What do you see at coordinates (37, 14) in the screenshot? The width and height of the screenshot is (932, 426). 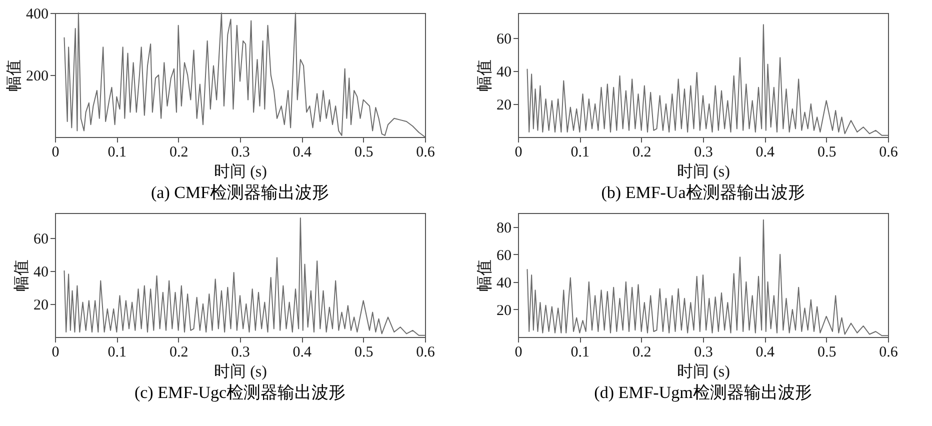 I see `y-tick-label: 400` at bounding box center [37, 14].